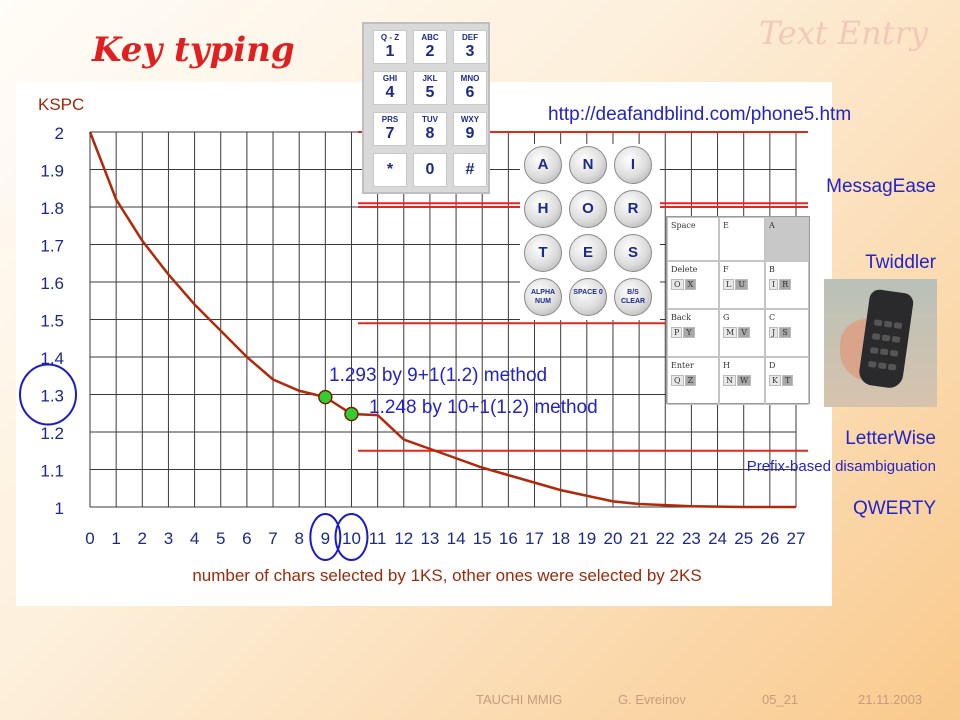  Describe the element at coordinates (351, 538) in the screenshot. I see `x-tick-label: 10` at that location.